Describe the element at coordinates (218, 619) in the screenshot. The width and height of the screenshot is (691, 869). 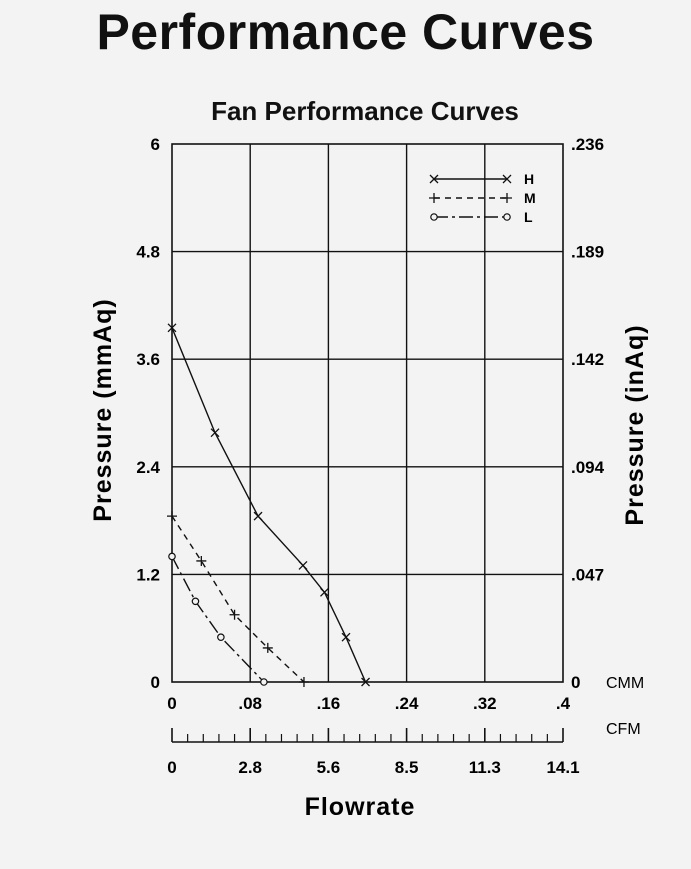
I see `series-line-l` at that location.